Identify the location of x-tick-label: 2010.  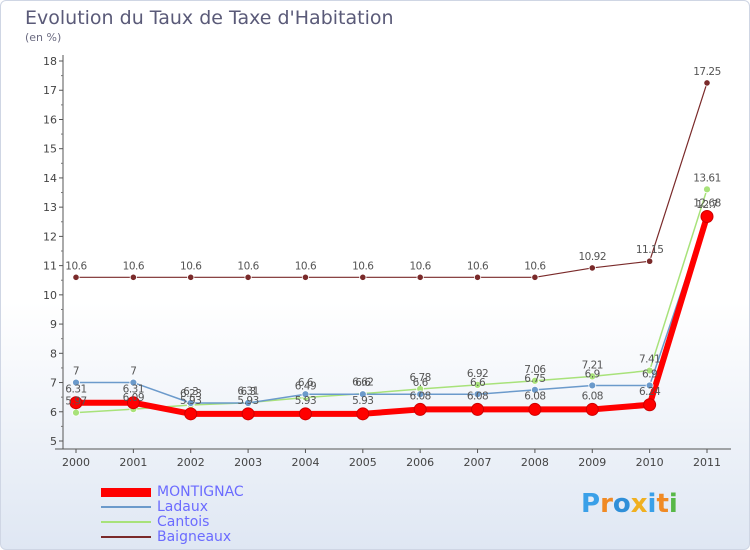
(650, 462).